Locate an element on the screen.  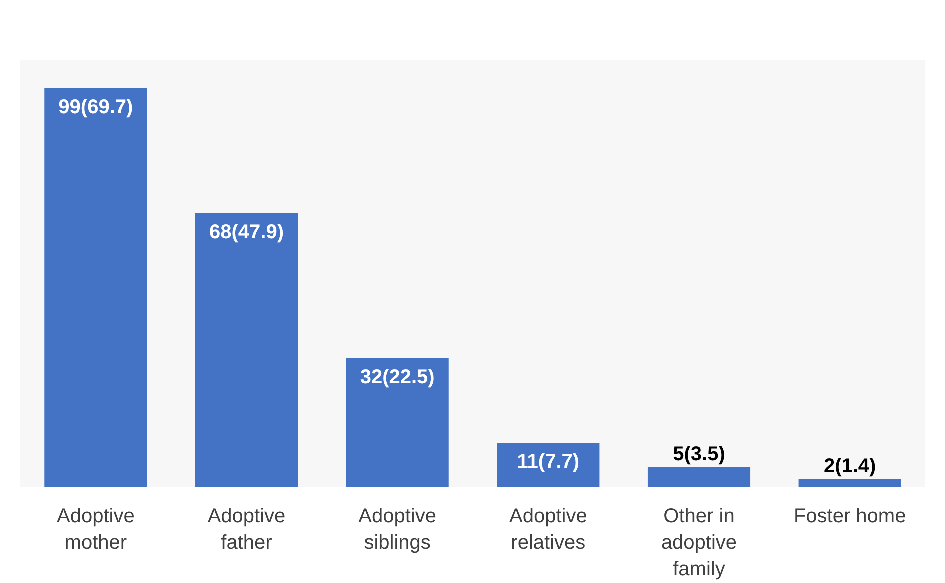
data-label: 2(1.4) is located at coordinates (850, 466).